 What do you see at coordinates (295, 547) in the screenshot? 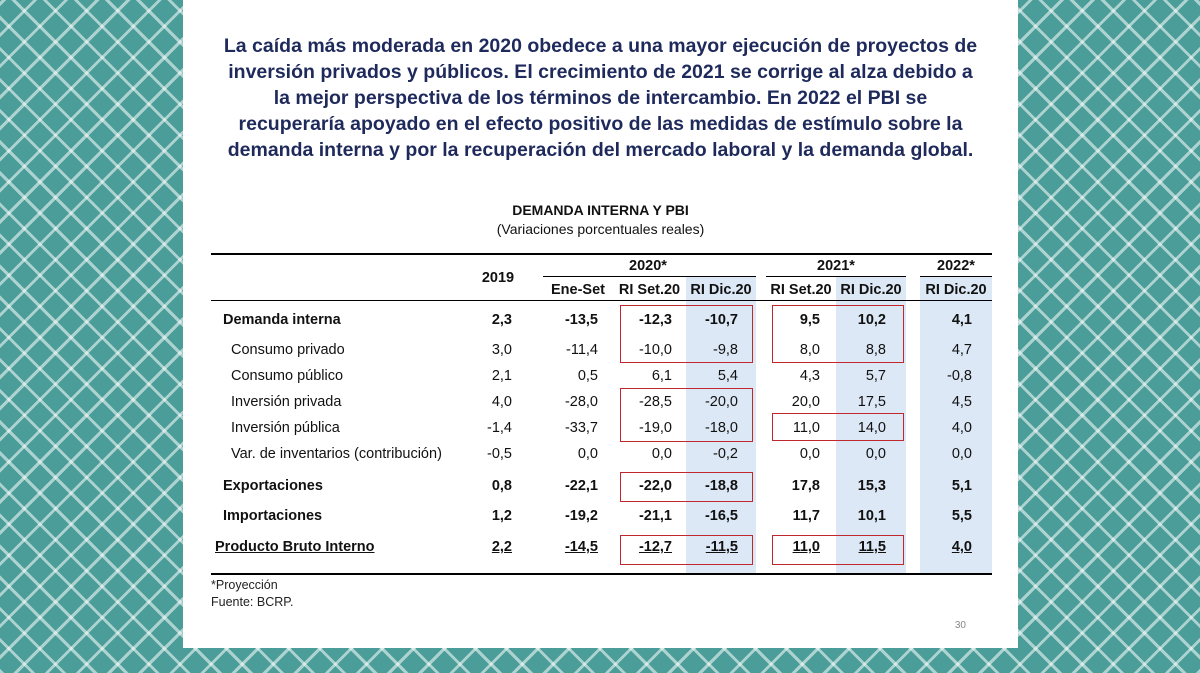
I see `row-label: Producto Bruto Interno` at bounding box center [295, 547].